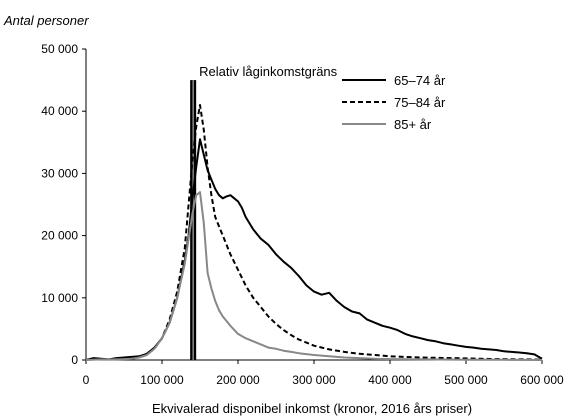  Describe the element at coordinates (314, 380) in the screenshot. I see `x-tick-label: 300 000` at that location.